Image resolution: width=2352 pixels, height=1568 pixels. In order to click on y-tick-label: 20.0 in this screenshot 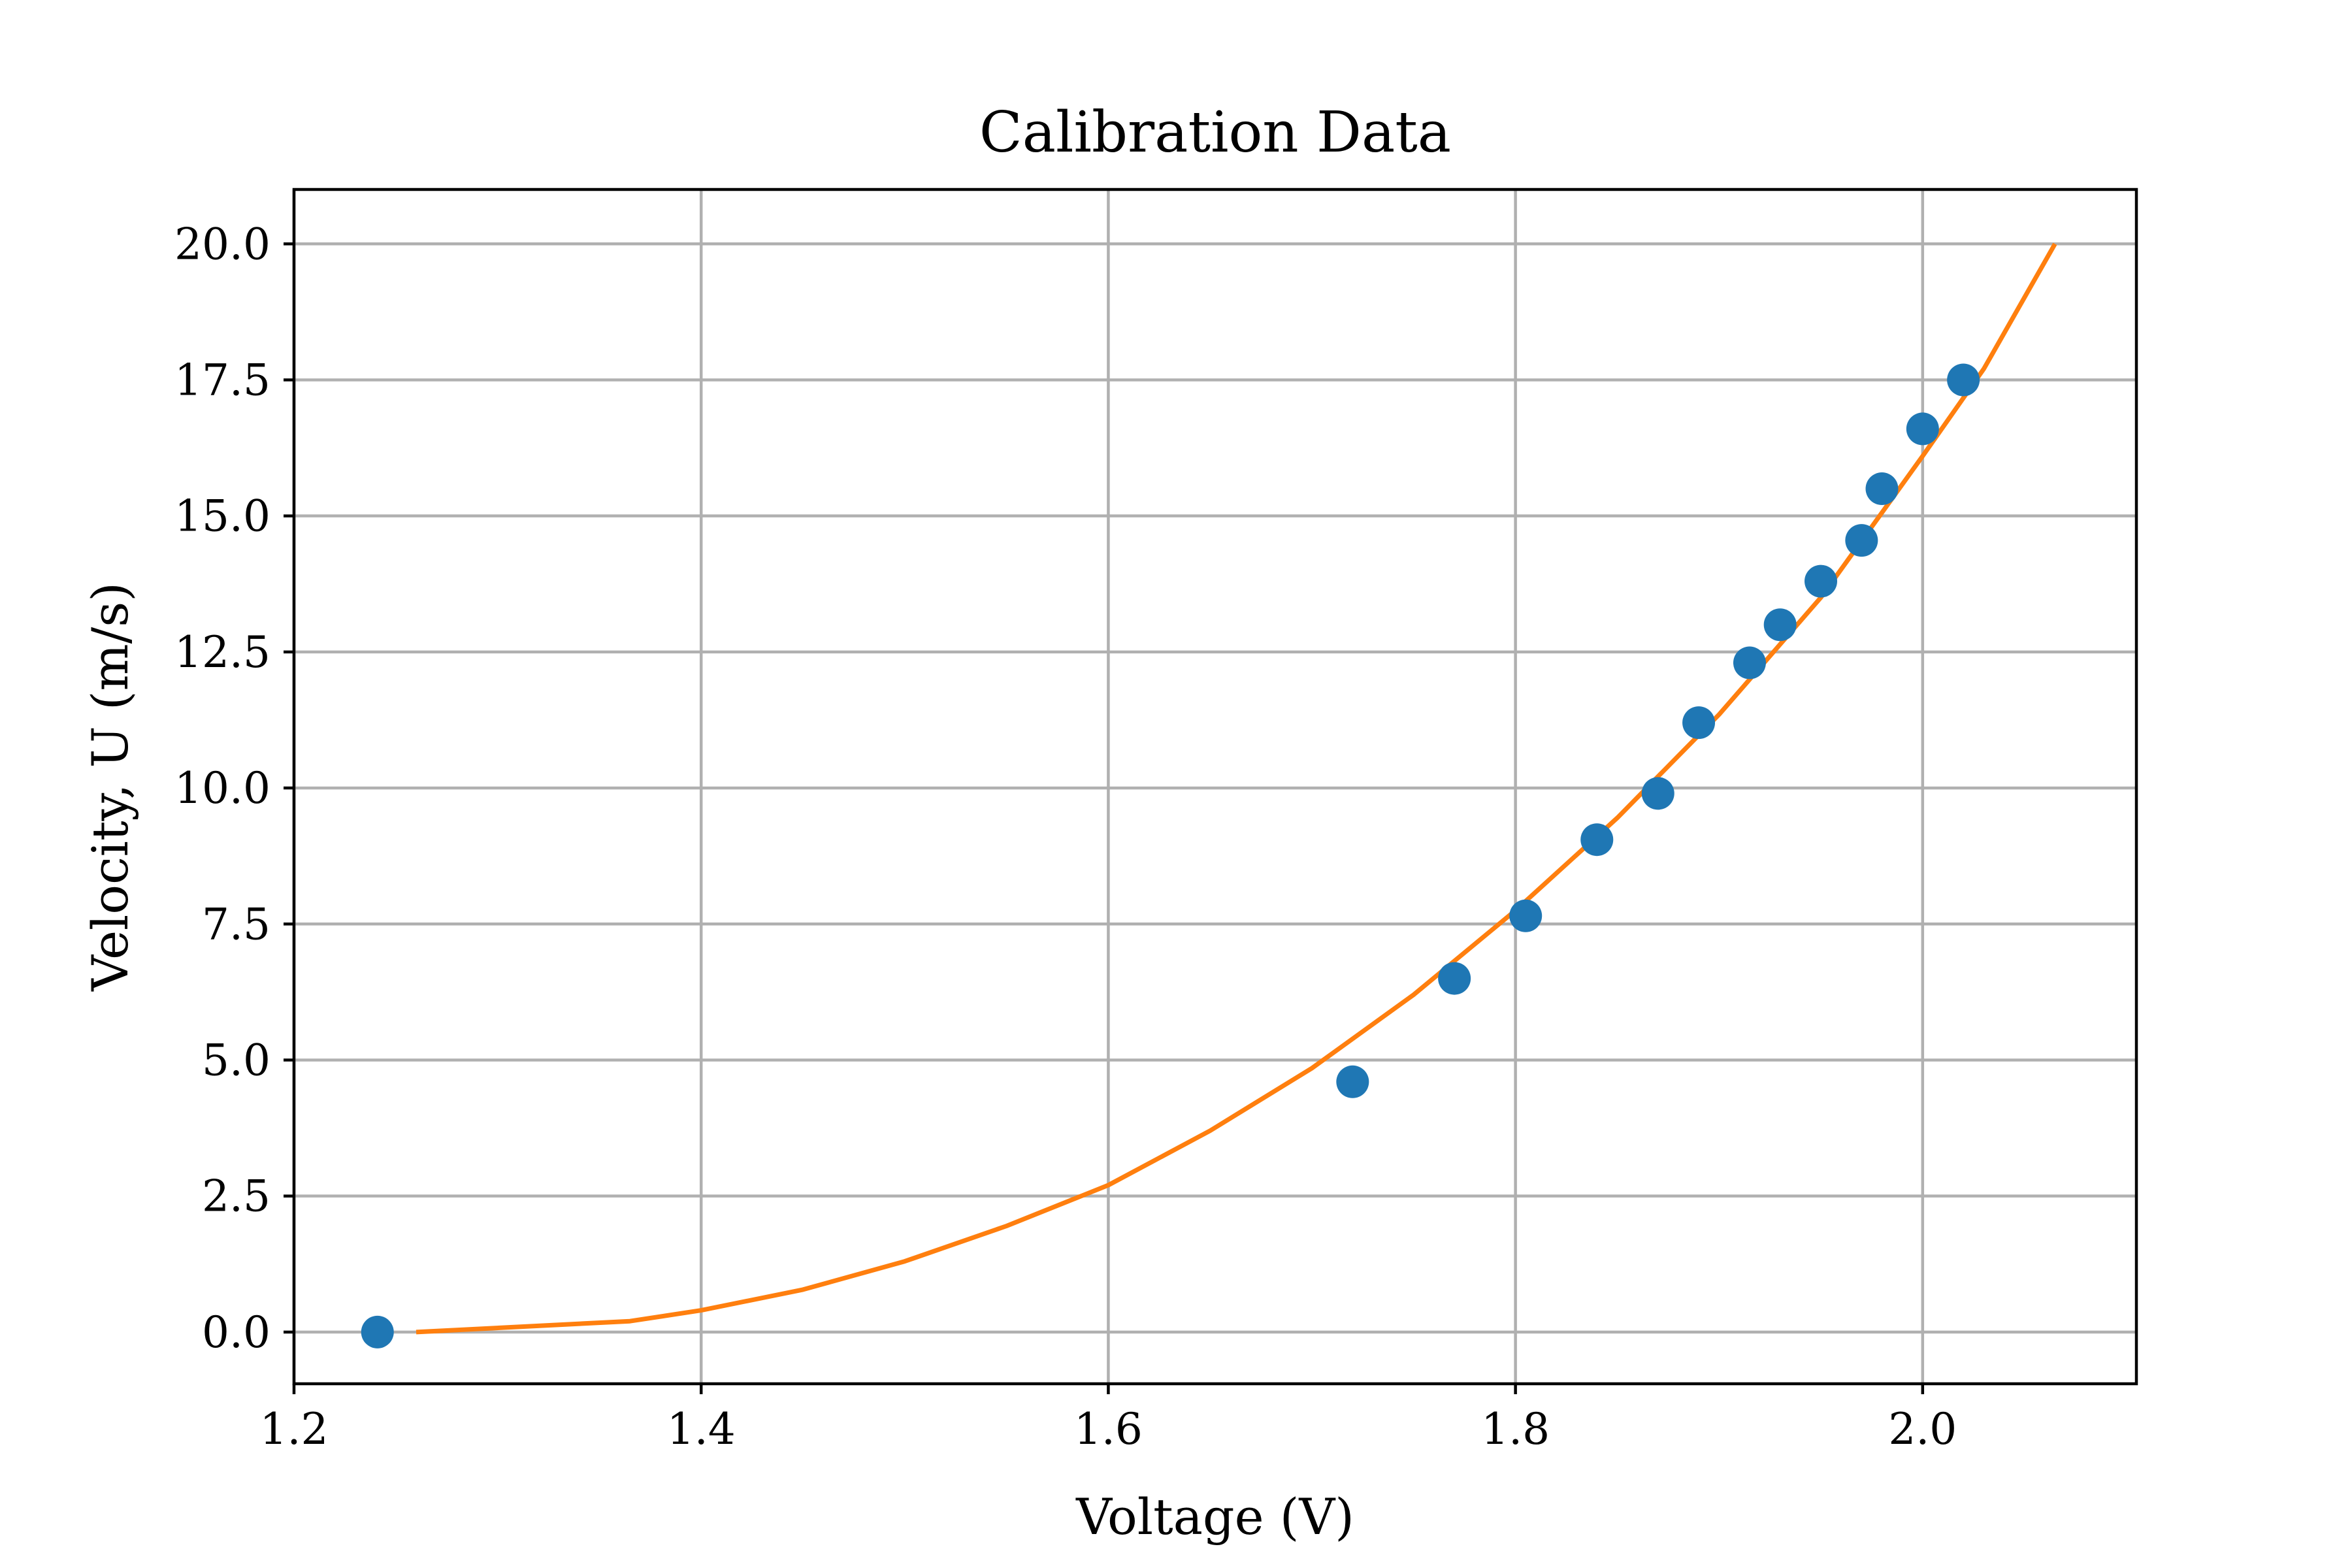, I will do `click(222, 244)`.